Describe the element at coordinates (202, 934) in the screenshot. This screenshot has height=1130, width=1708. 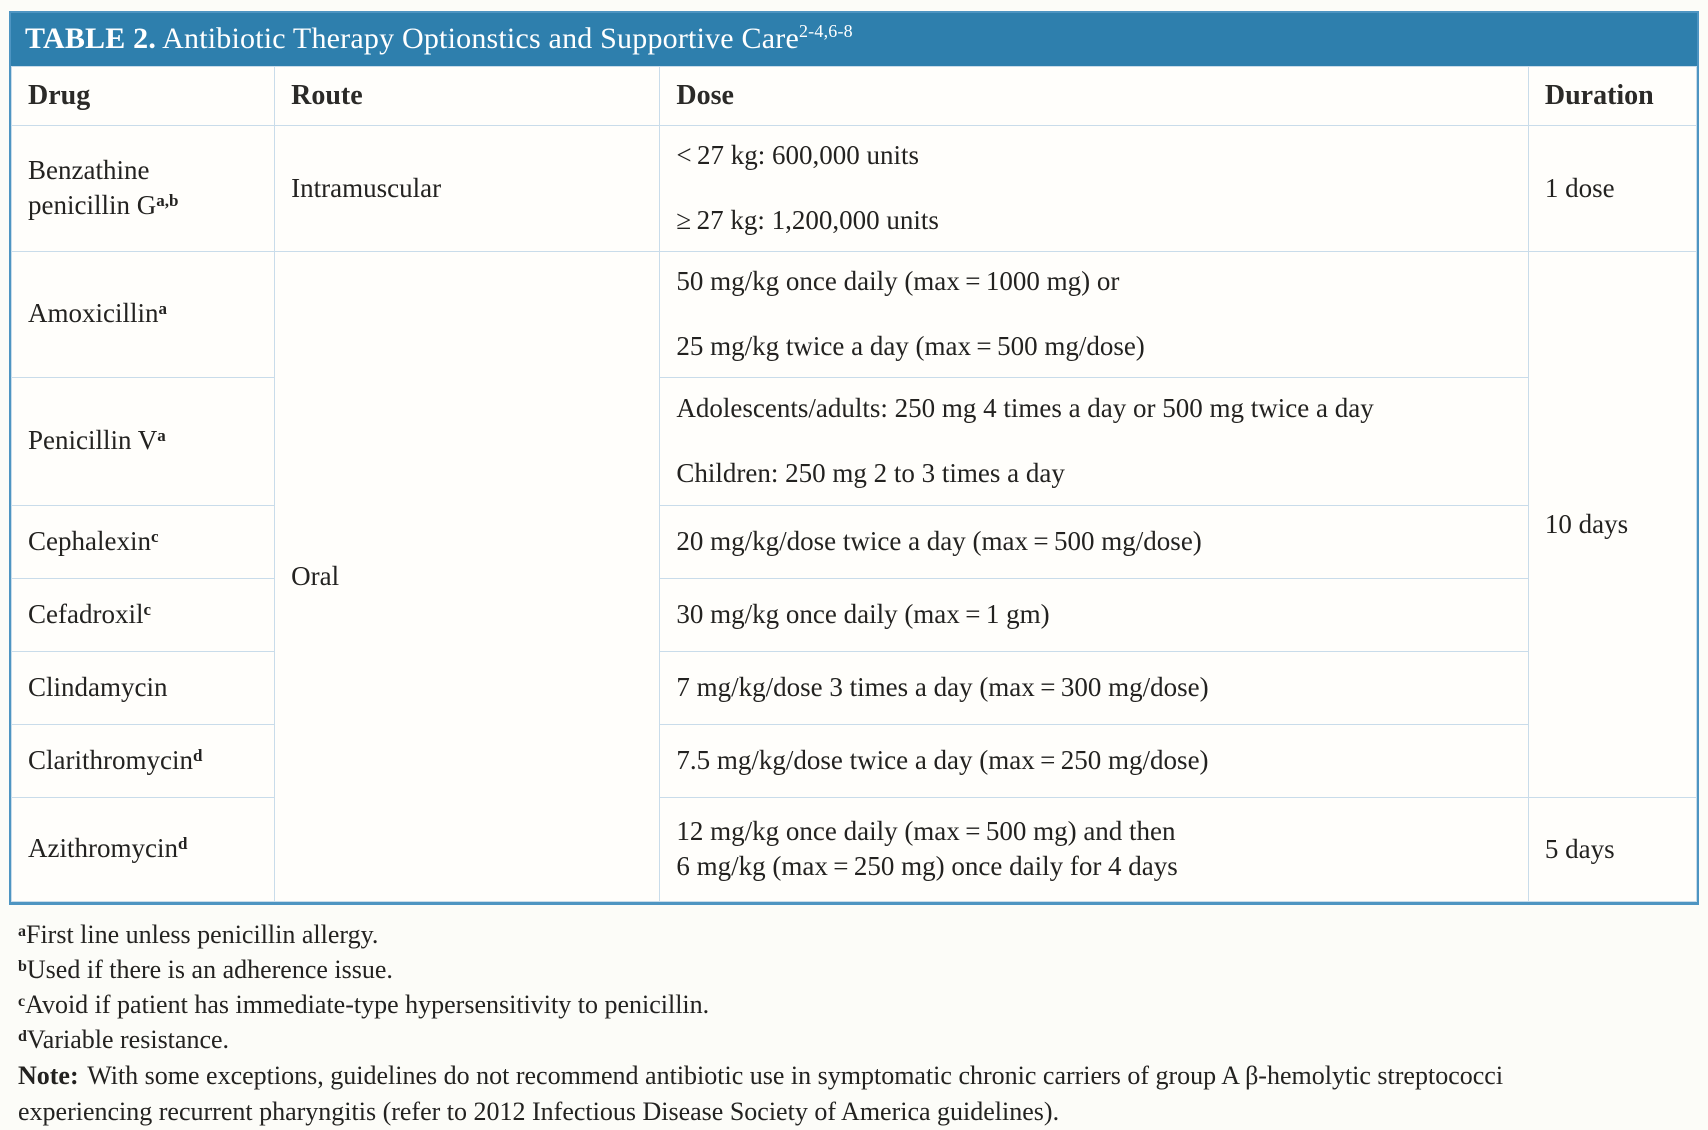
I see `footnote-text: First line unless penicillin allergy.` at that location.